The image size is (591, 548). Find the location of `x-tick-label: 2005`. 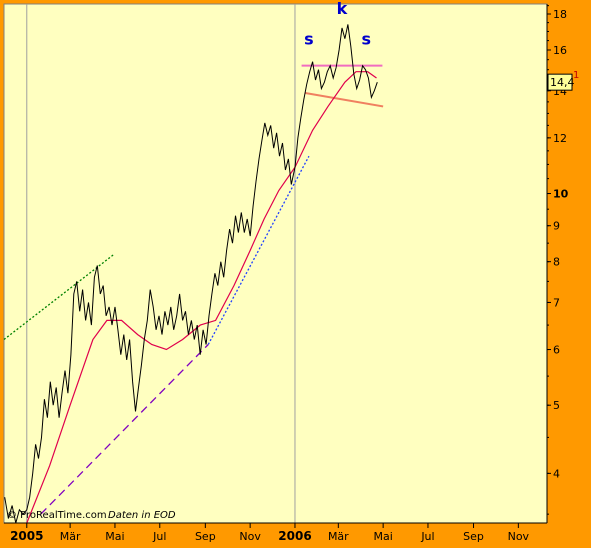

x-tick-label: 2005 is located at coordinates (26, 536).